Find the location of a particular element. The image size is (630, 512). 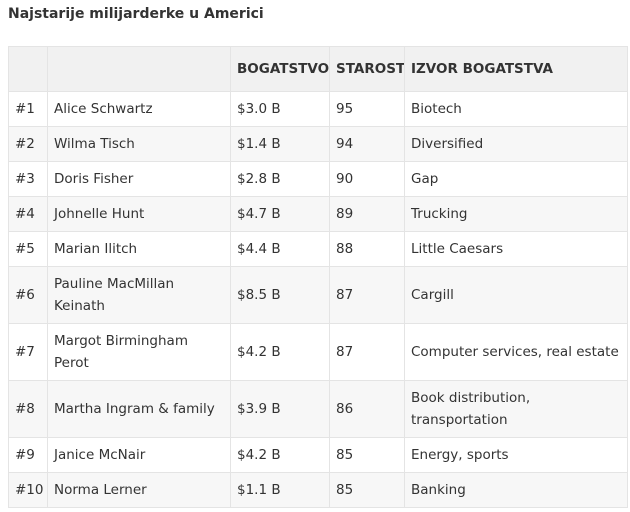

age-cell: 95 is located at coordinates (367, 109).